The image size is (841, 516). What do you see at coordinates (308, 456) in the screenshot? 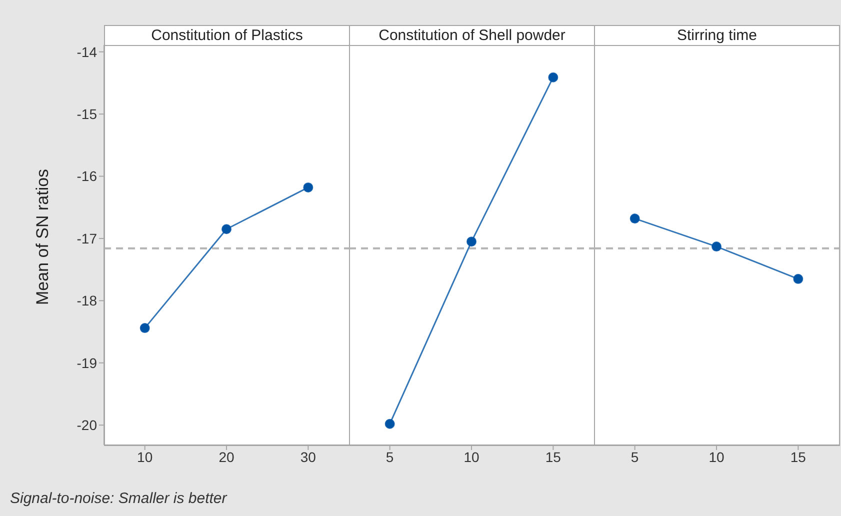
I see `x-tick-label: 30` at bounding box center [308, 456].